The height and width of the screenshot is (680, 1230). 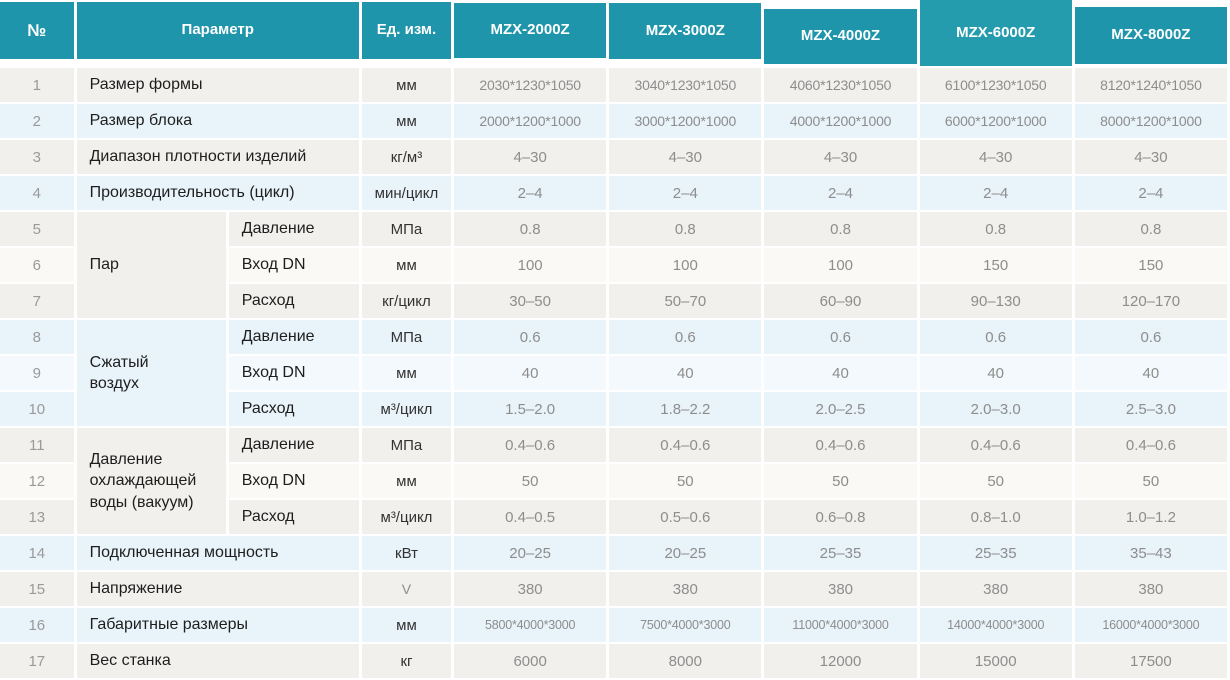 What do you see at coordinates (995, 32) in the screenshot?
I see `model-label: MZX-6000Z` at bounding box center [995, 32].